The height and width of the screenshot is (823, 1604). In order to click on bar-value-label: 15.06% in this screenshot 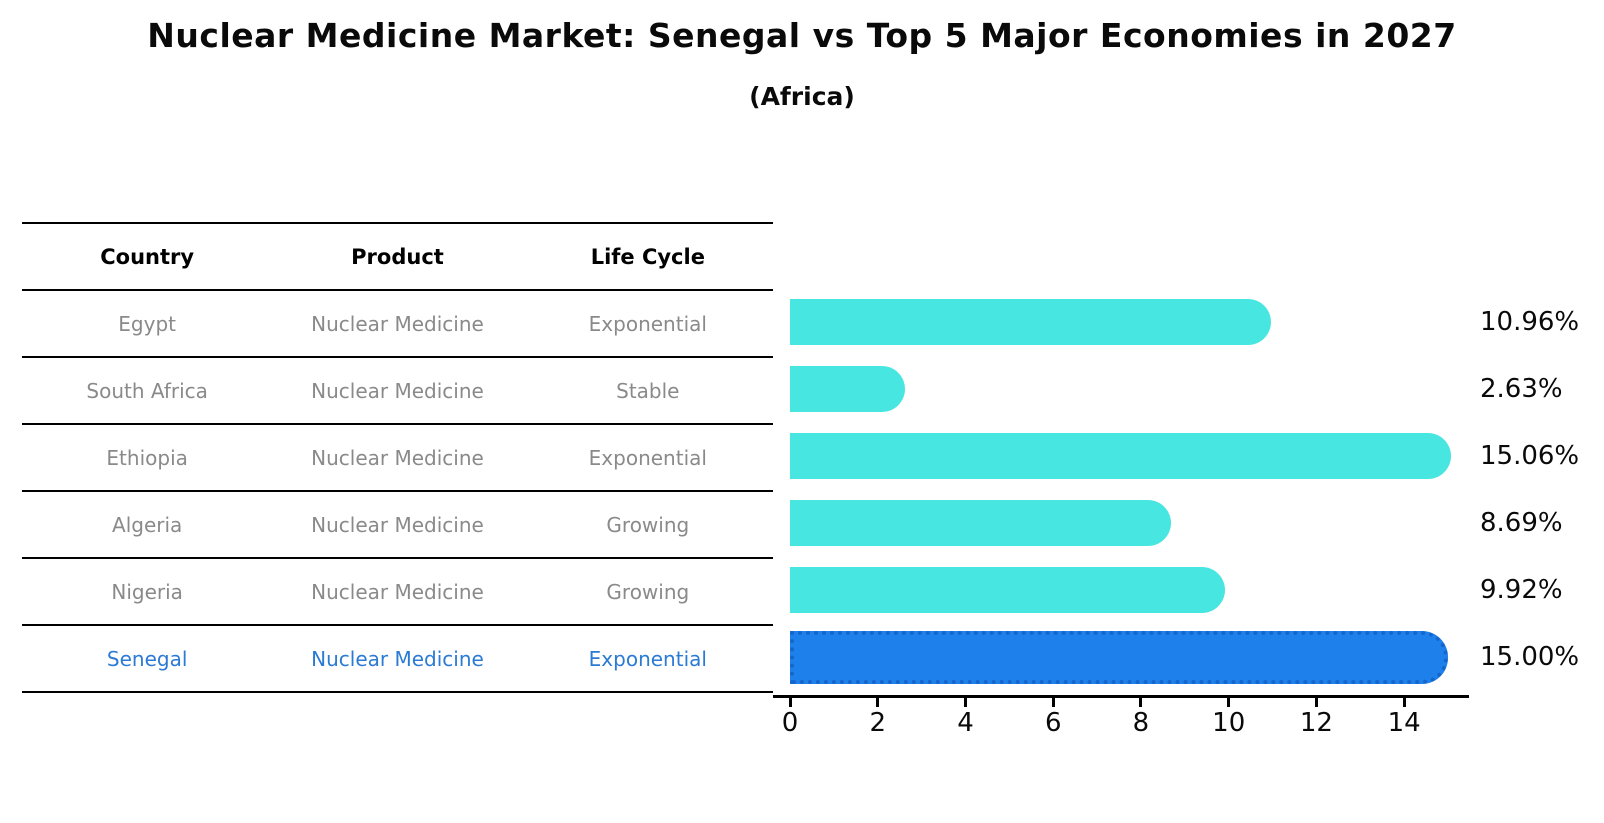, I will do `click(1530, 456)`.